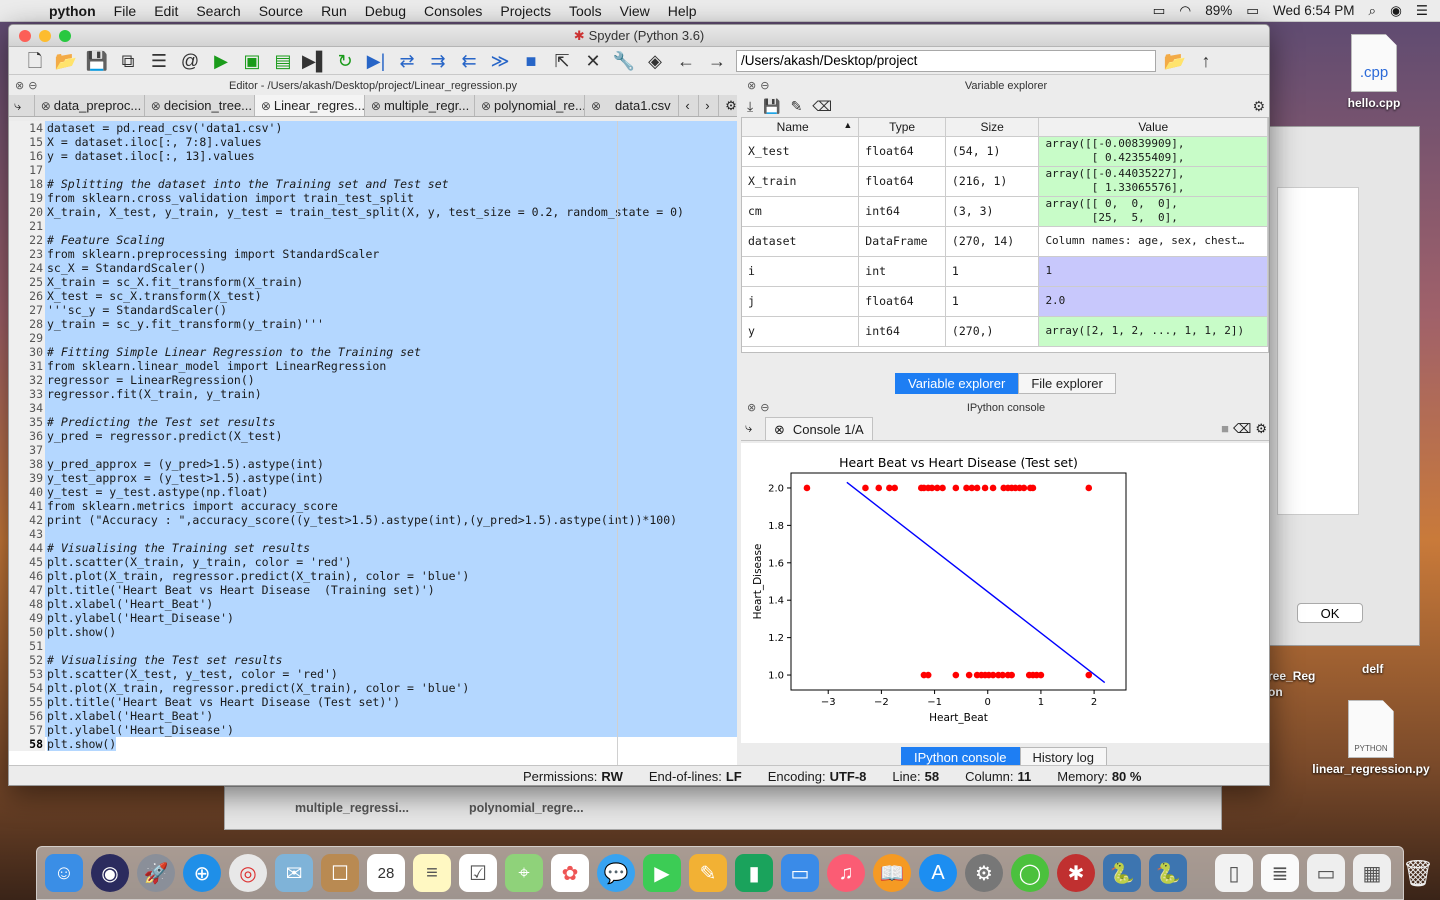  What do you see at coordinates (1234, 873) in the screenshot?
I see `zip-file-icon: ▯` at bounding box center [1234, 873].